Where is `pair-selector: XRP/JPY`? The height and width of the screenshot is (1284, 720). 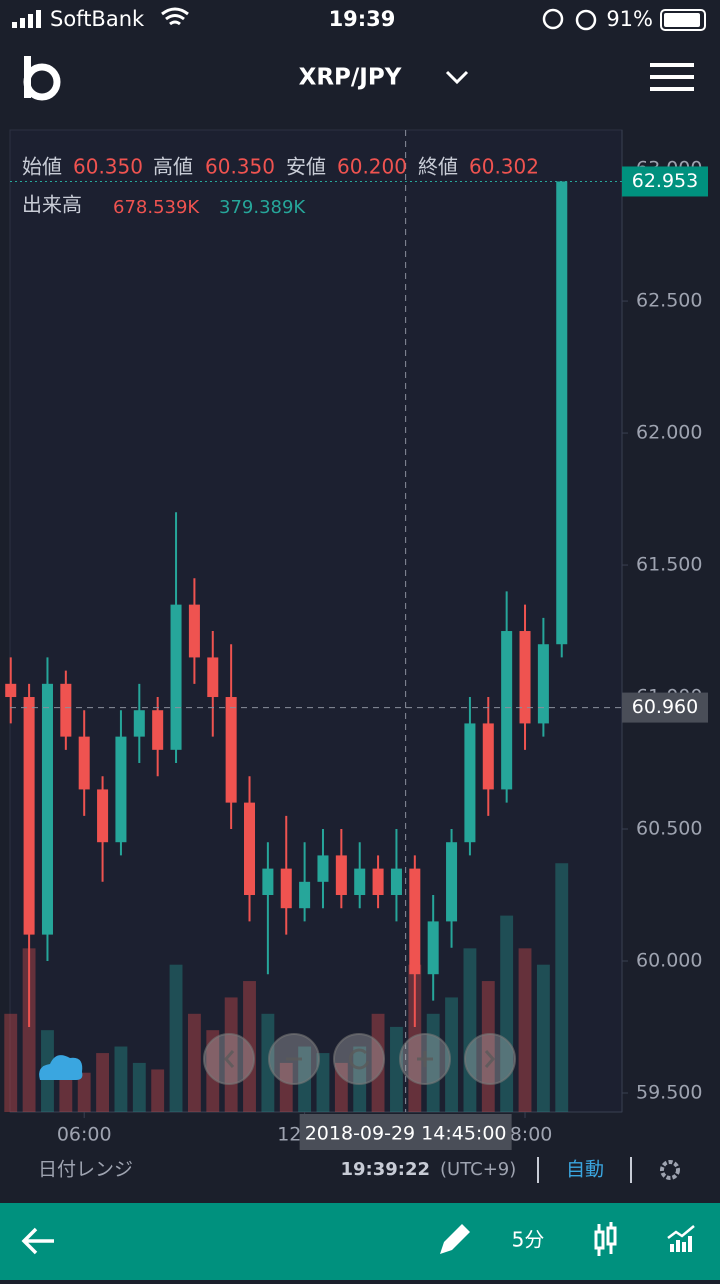 pair-selector: XRP/JPY is located at coordinates (350, 78).